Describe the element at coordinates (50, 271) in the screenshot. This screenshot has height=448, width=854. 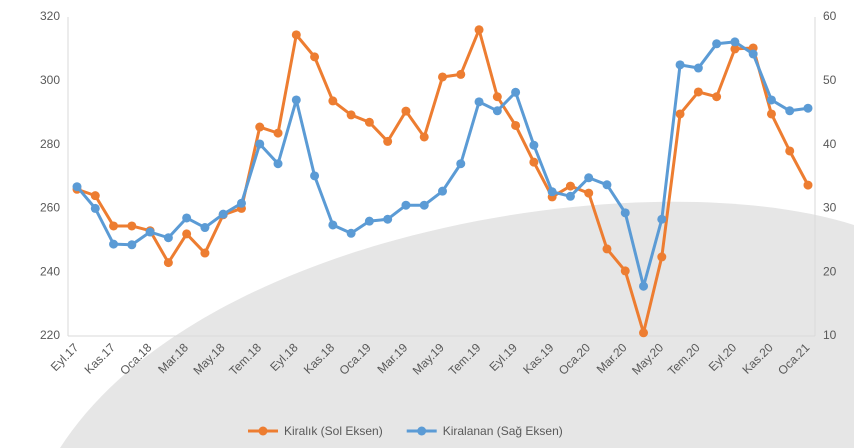
I see `y-tick-label: 240` at that location.